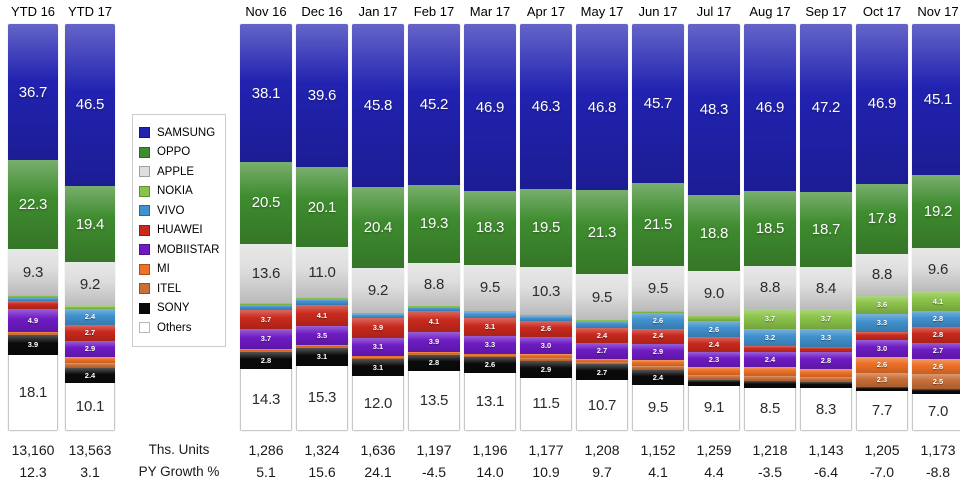  I want to click on segment-value-sony: 2.4, so click(658, 377).